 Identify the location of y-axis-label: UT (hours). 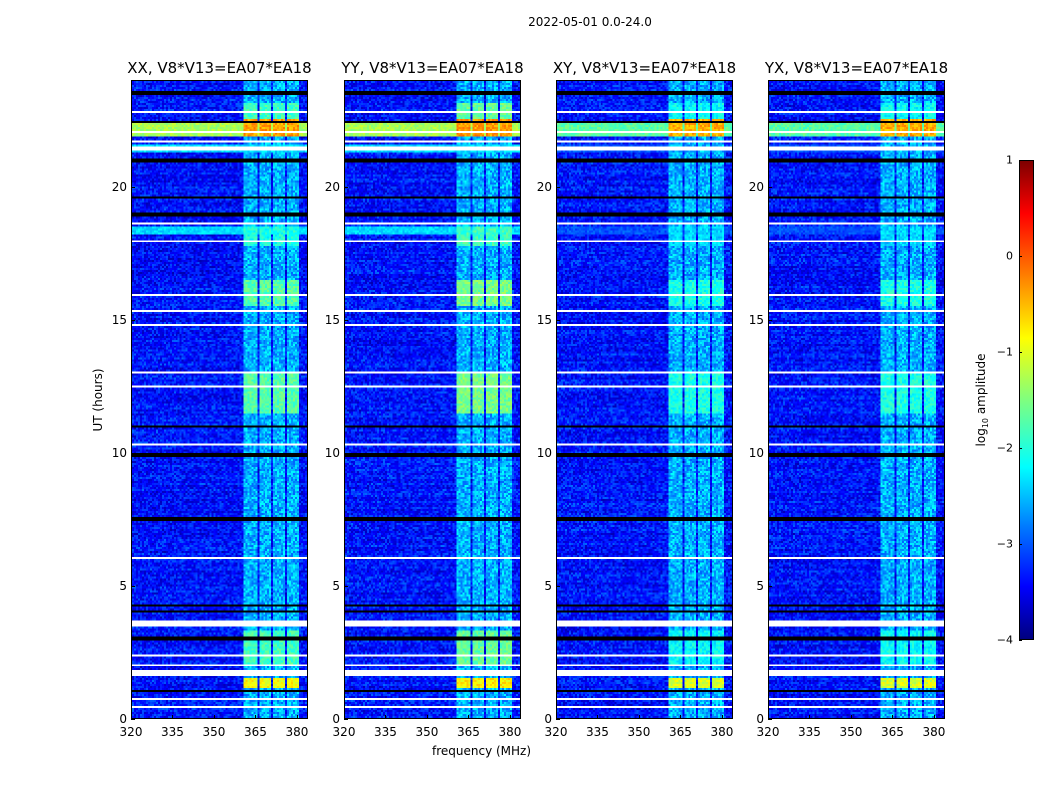
(98, 400).